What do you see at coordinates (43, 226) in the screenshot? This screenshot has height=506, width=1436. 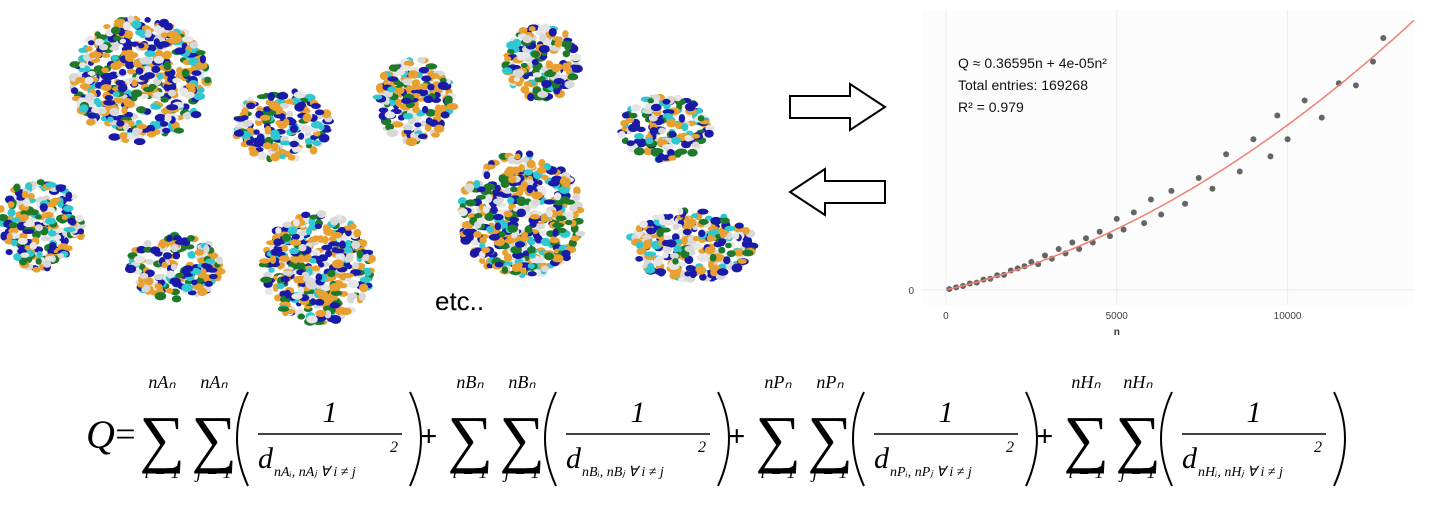 I see `molecule` at bounding box center [43, 226].